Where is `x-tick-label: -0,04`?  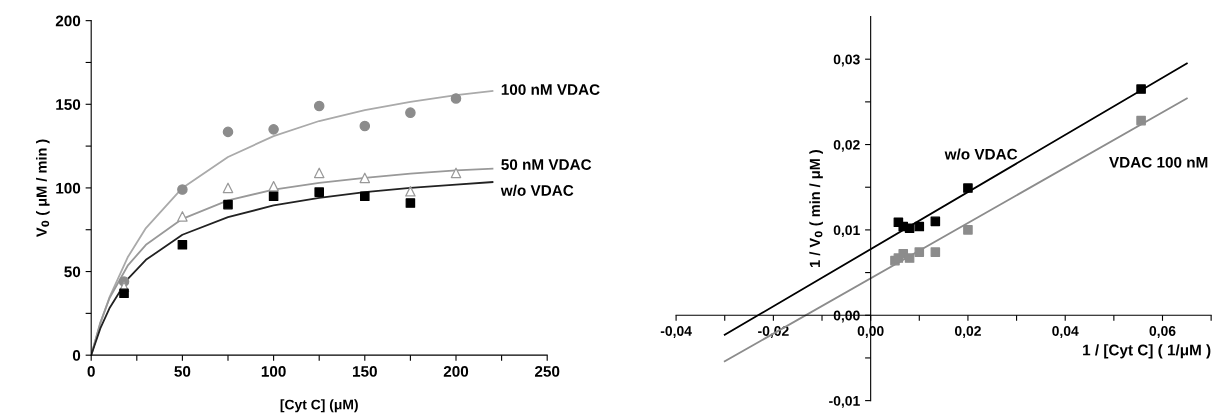
x-tick-label: -0,04 is located at coordinates (676, 332).